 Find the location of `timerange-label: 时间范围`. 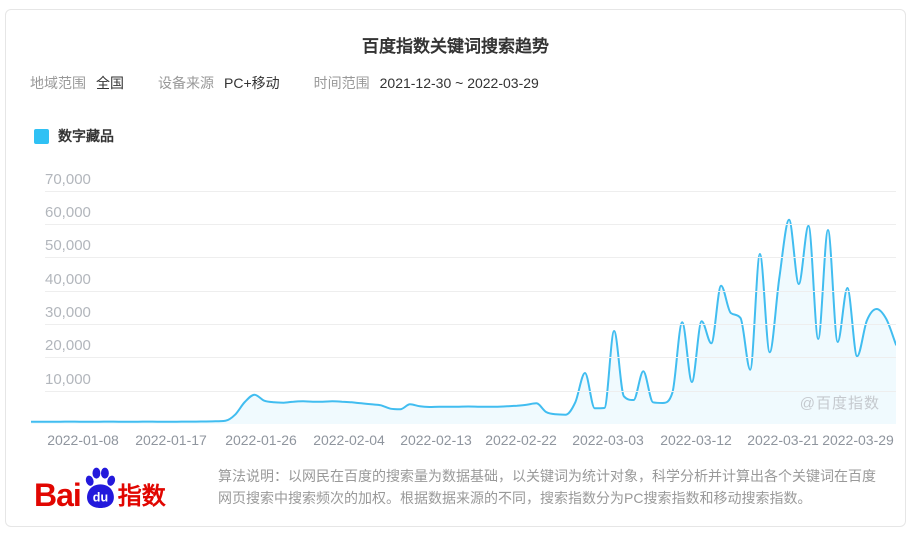

timerange-label: 时间范围 is located at coordinates (341, 83).